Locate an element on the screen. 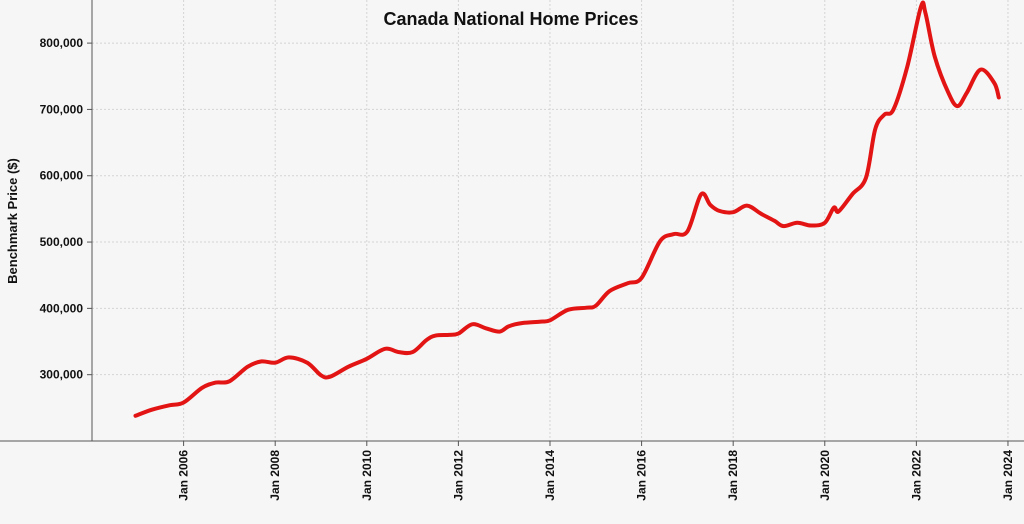  x-tick-label: Jan 2022 is located at coordinates (916, 475).